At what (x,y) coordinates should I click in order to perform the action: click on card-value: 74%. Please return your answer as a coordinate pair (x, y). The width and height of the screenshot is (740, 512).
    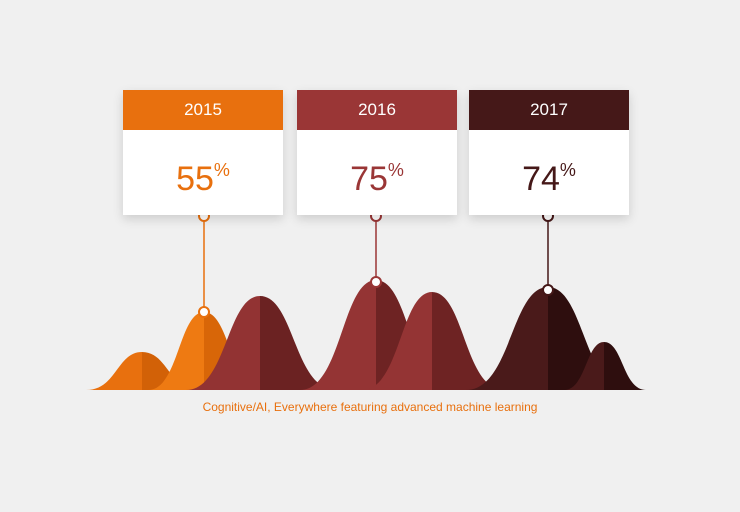
    Looking at the image, I should click on (549, 172).